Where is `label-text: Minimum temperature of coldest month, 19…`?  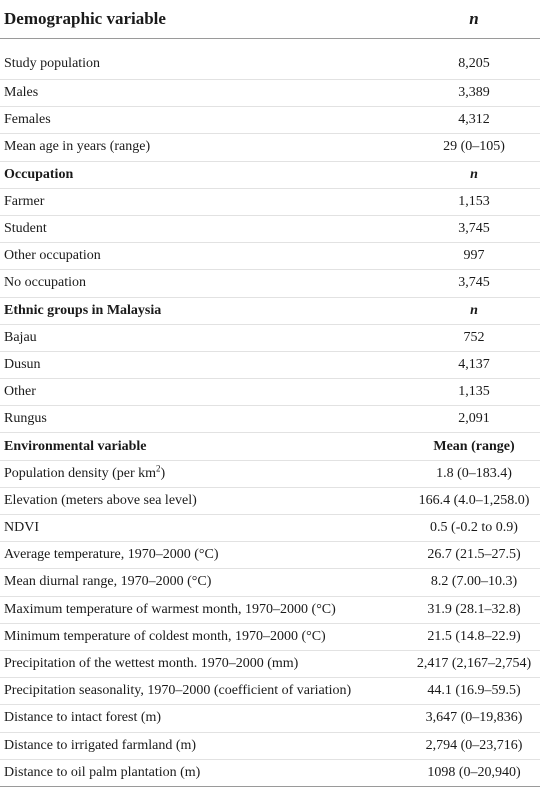 label-text: Minimum temperature of coldest month, 19… is located at coordinates (165, 636).